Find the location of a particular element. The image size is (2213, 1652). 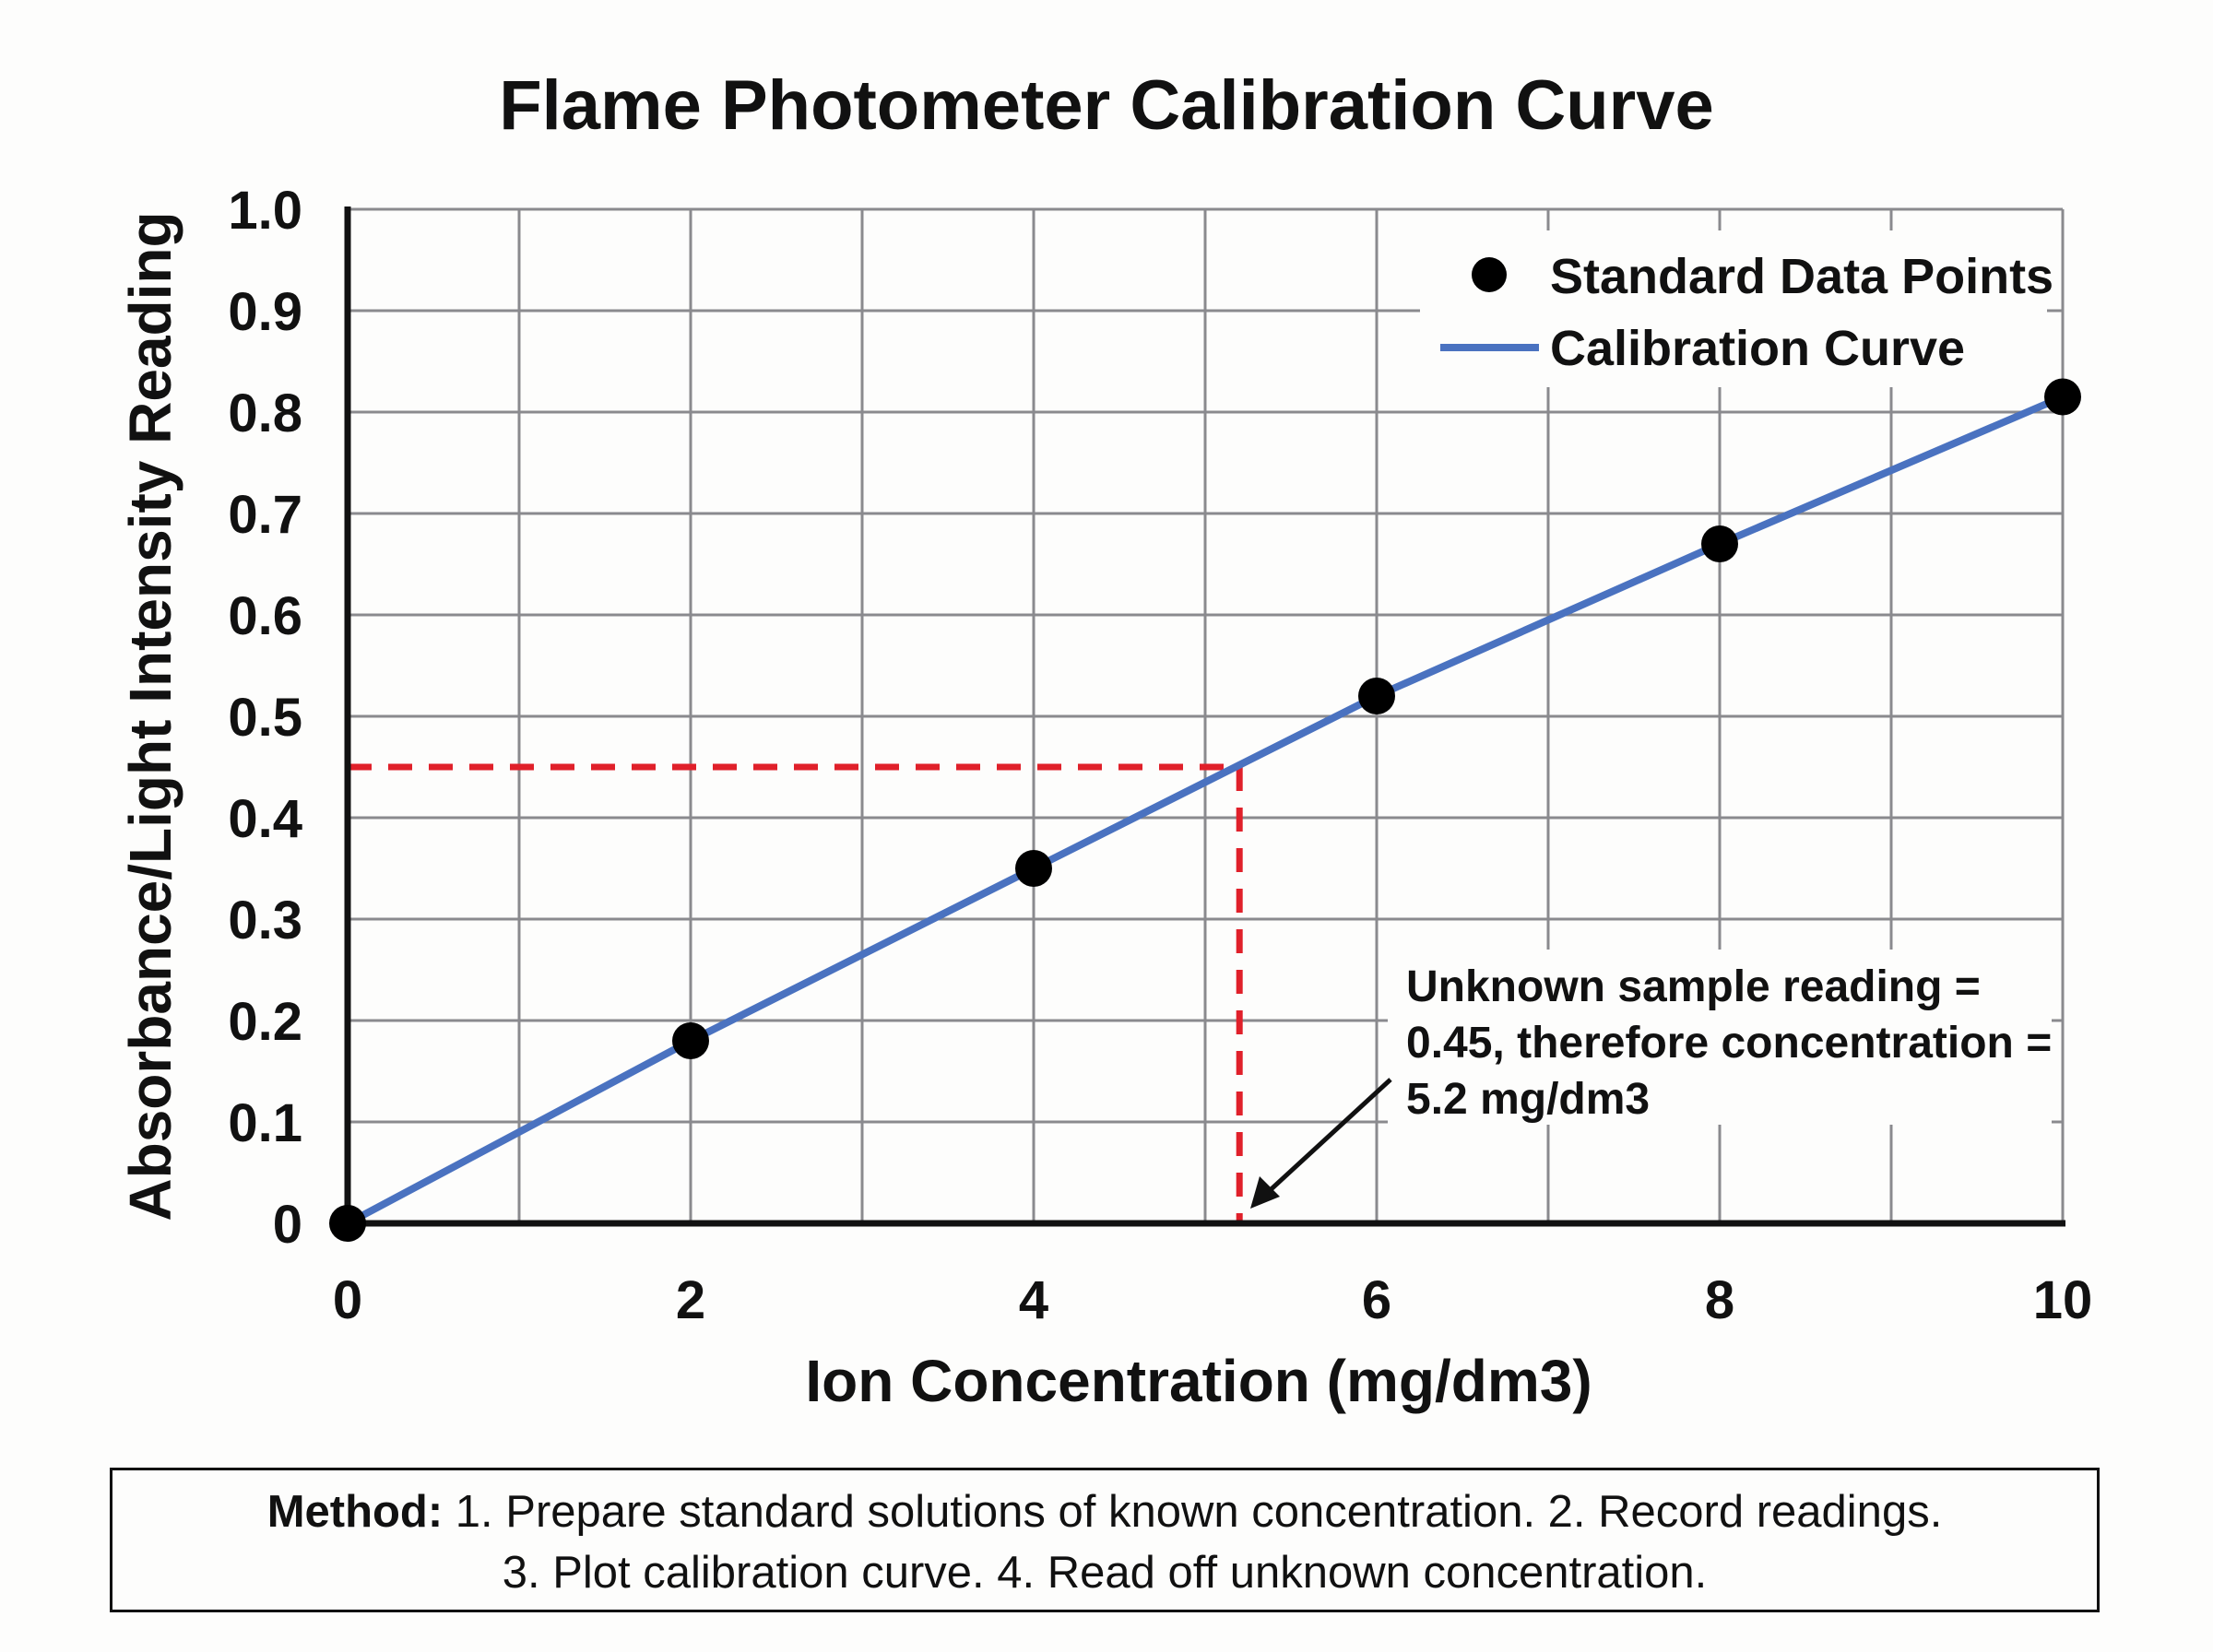

annotation-background is located at coordinates (1720, 1037).